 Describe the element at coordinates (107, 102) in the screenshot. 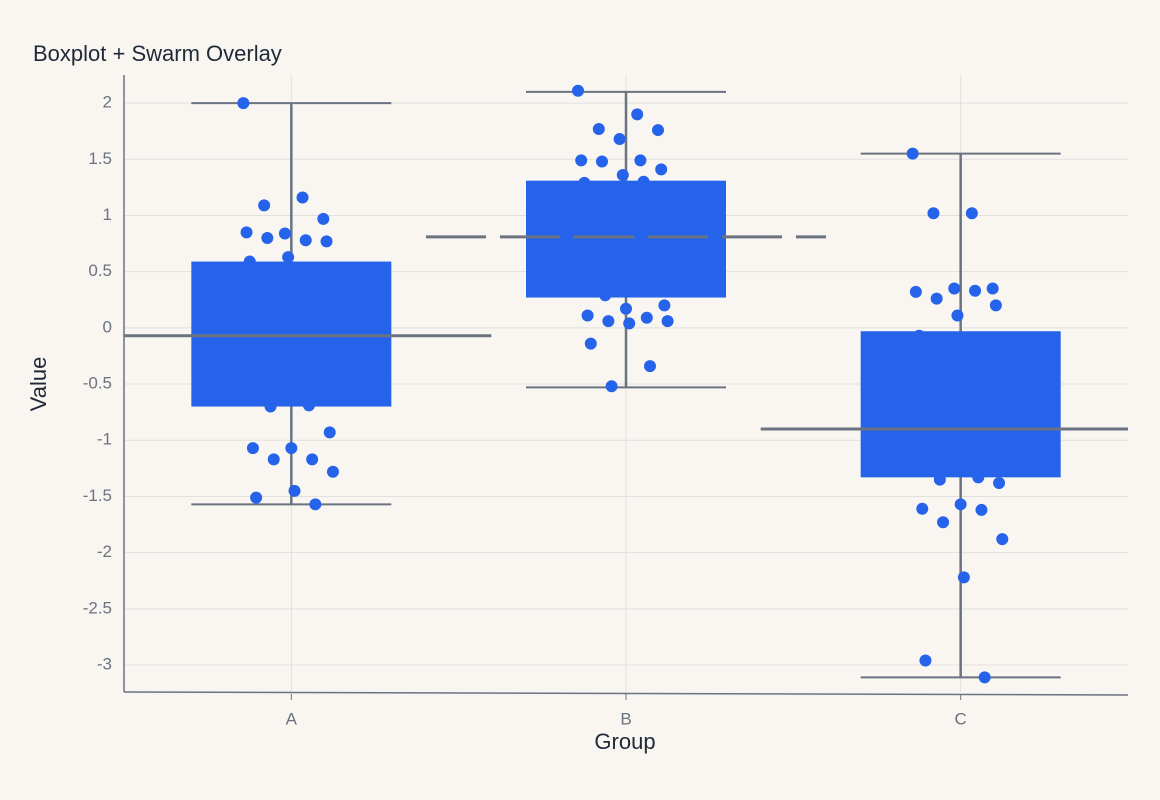

I see `y-tick-label: 2` at that location.